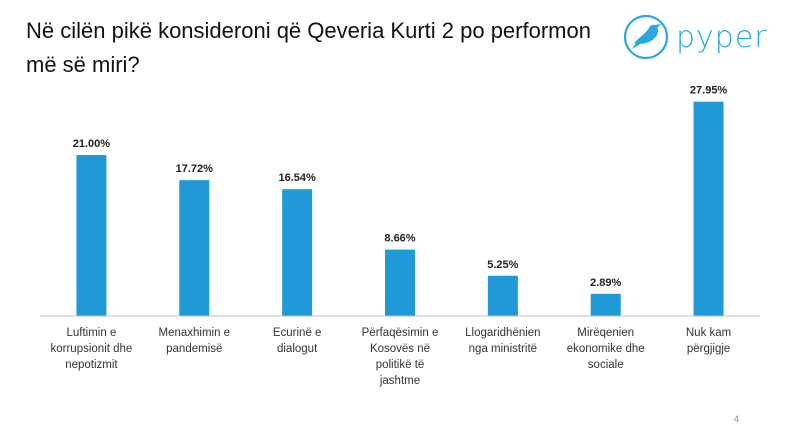 The image size is (800, 432). What do you see at coordinates (195, 169) in the screenshot?
I see `value-label-2: 17.72%` at bounding box center [195, 169].